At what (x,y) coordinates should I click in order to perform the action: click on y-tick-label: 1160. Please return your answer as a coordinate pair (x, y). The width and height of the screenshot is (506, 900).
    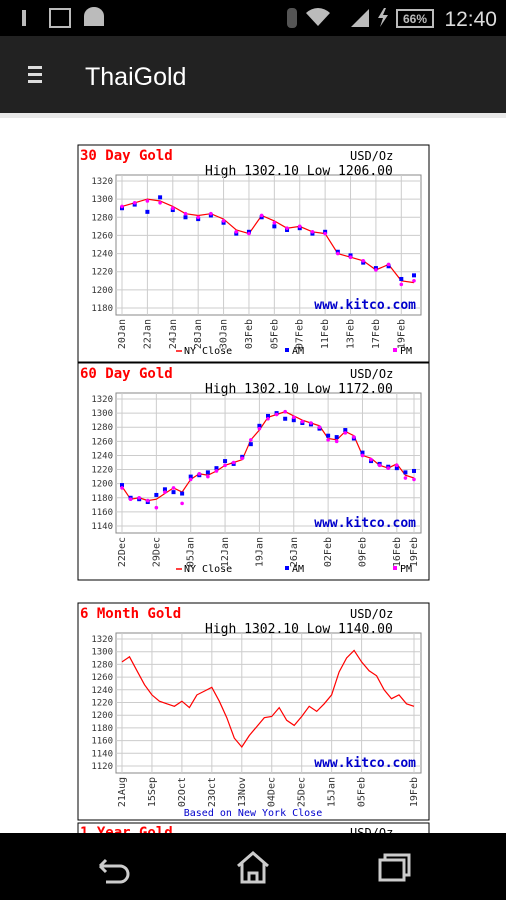
    Looking at the image, I should click on (102, 742).